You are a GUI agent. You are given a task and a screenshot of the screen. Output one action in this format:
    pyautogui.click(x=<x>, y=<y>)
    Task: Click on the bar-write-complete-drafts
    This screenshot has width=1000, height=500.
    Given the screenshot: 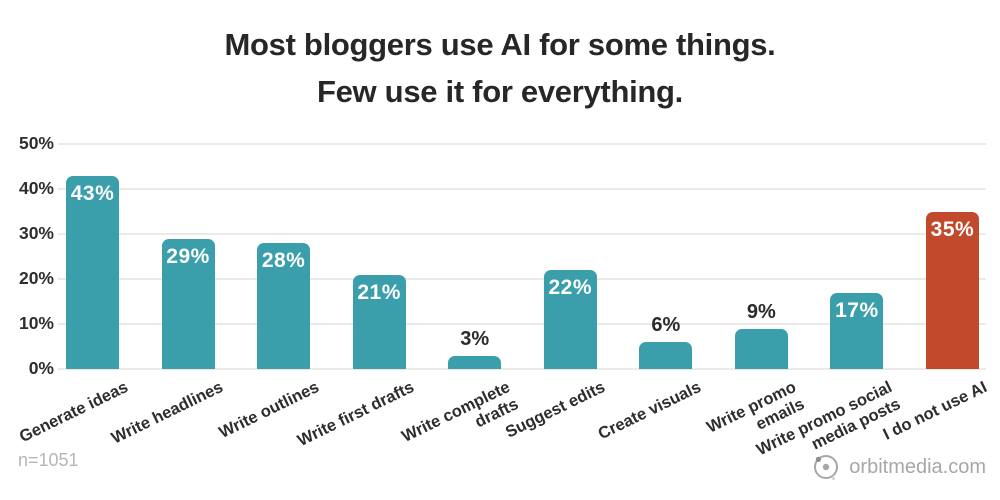 What is the action you would take?
    pyautogui.click(x=475, y=362)
    